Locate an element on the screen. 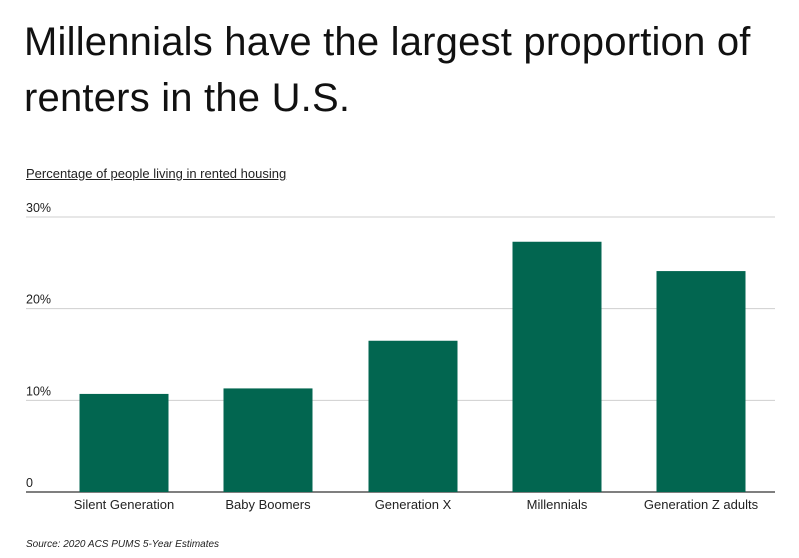 The width and height of the screenshot is (799, 558). y-tick-label: 30% is located at coordinates (38, 208).